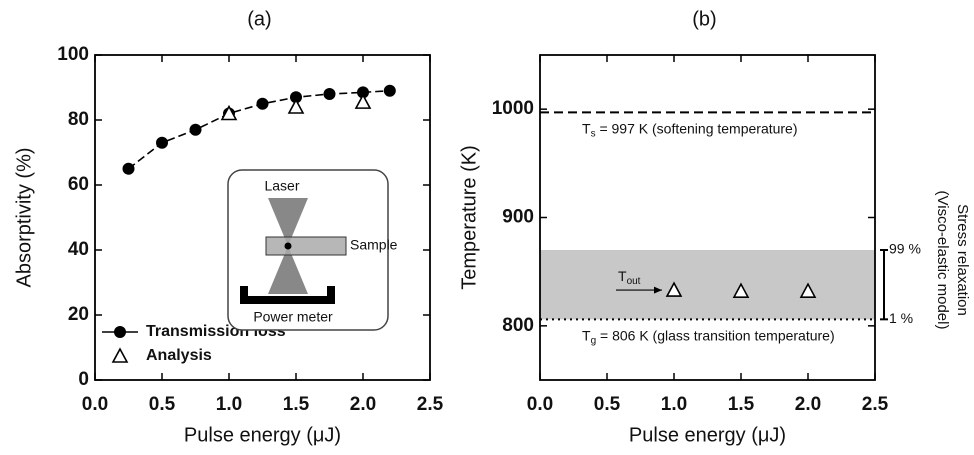 The height and width of the screenshot is (455, 974). What do you see at coordinates (78, 314) in the screenshot?
I see `y-tick-label: 20` at bounding box center [78, 314].